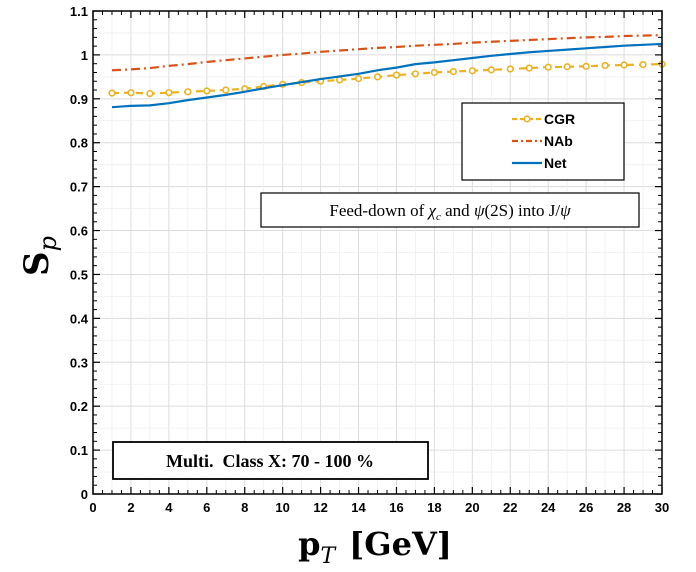 Image resolution: width=696 pixels, height=572 pixels. I want to click on series-layer, so click(387, 71).